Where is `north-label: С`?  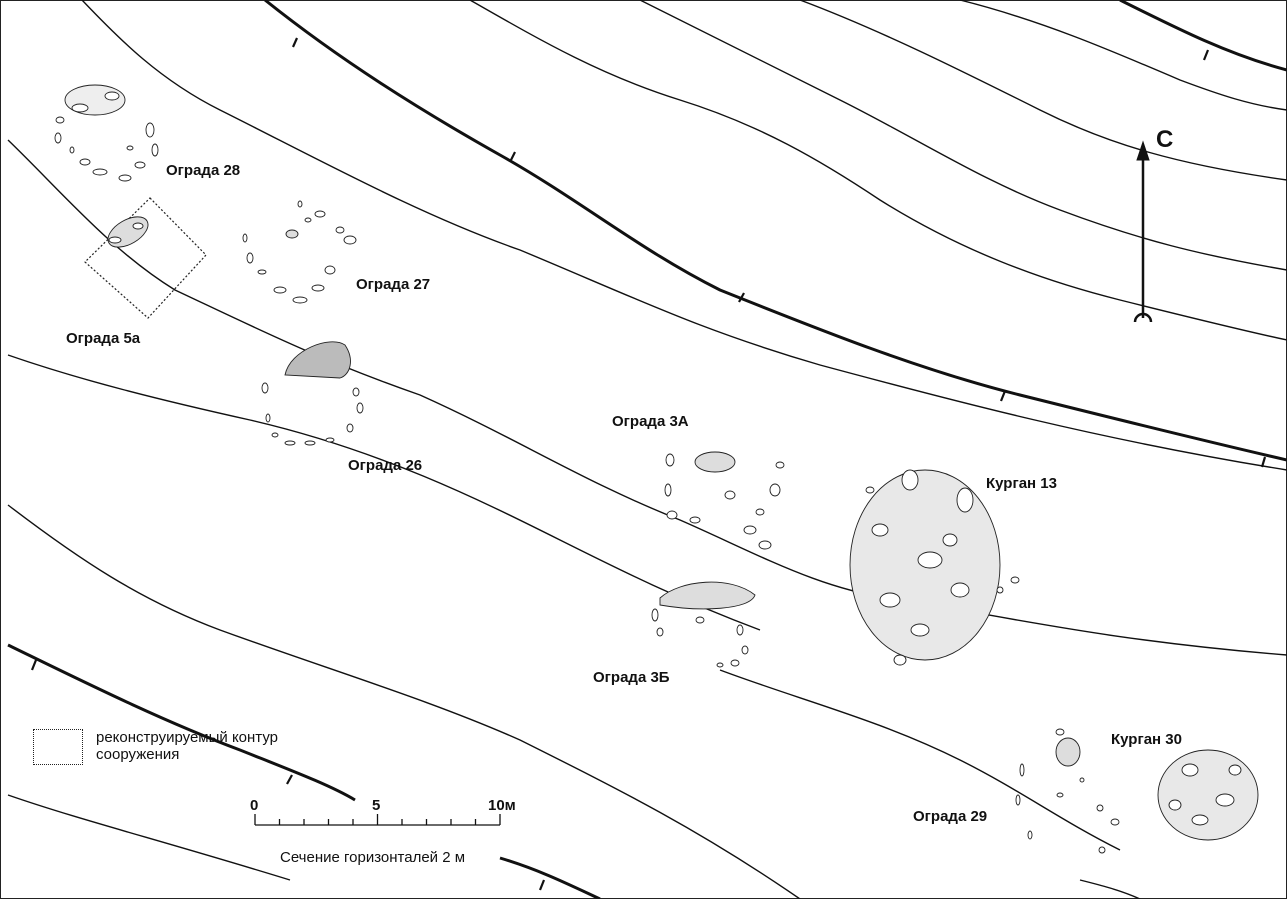
north-label: С is located at coordinates (1165, 139).